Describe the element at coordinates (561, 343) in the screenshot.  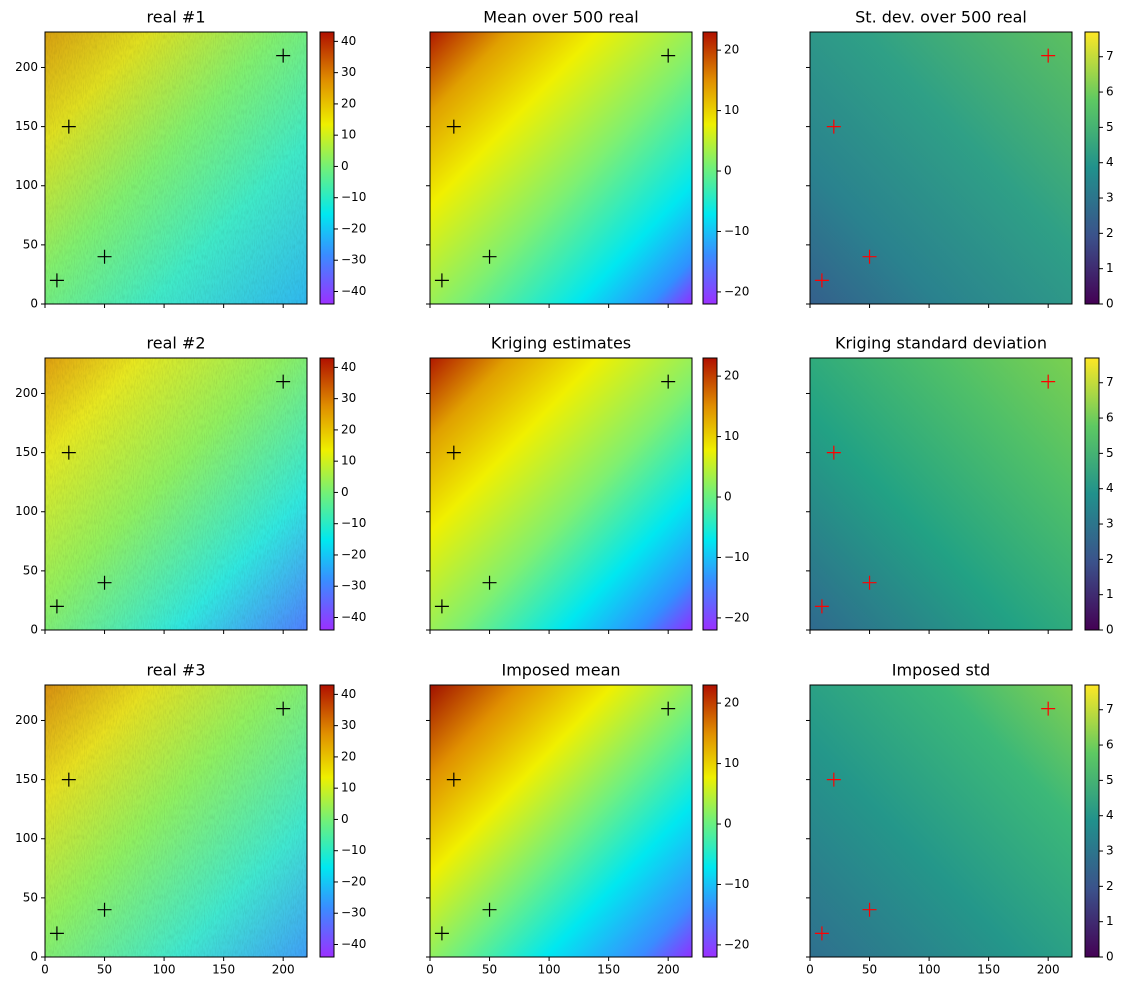
I see `chart-title: Kriging estimates` at that location.